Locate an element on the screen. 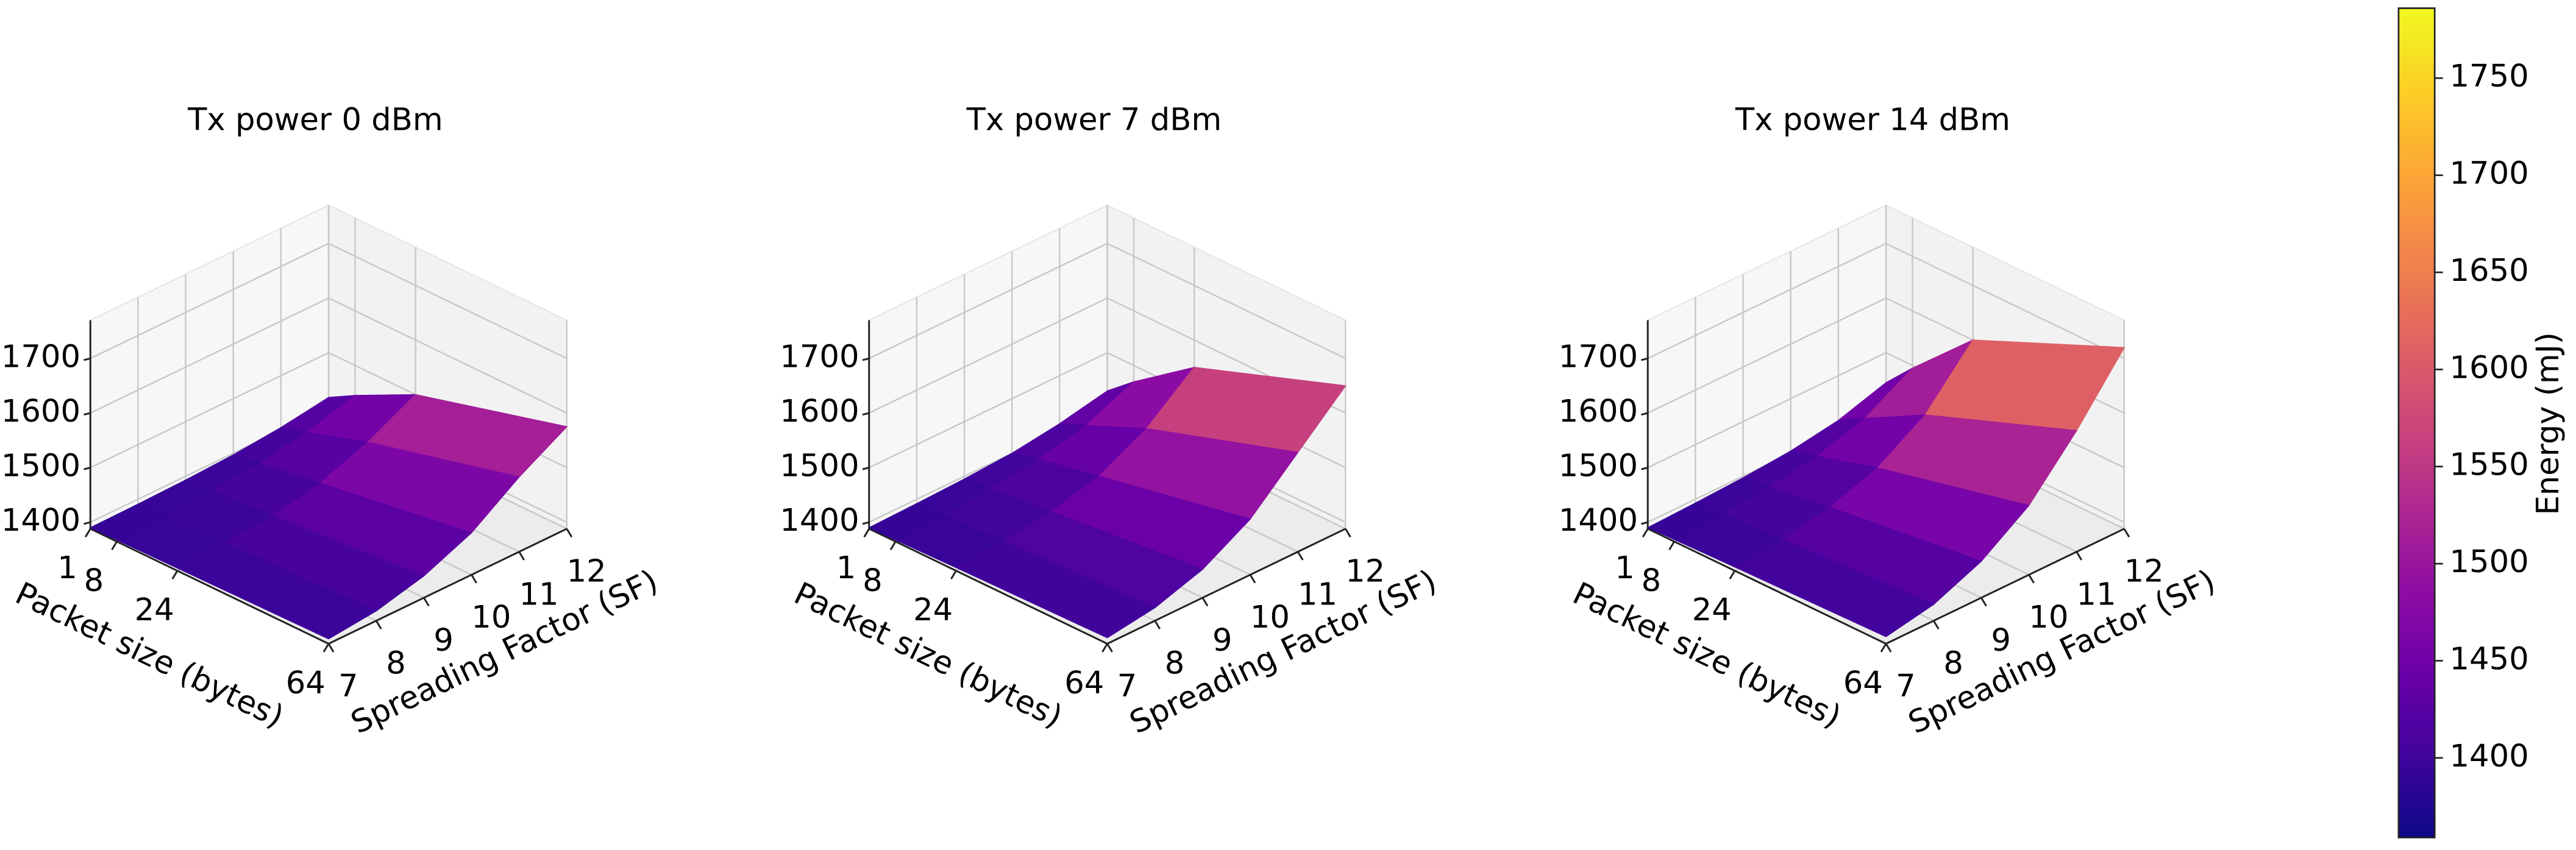  colorbar-tick-label: 1650 is located at coordinates (2488, 270).